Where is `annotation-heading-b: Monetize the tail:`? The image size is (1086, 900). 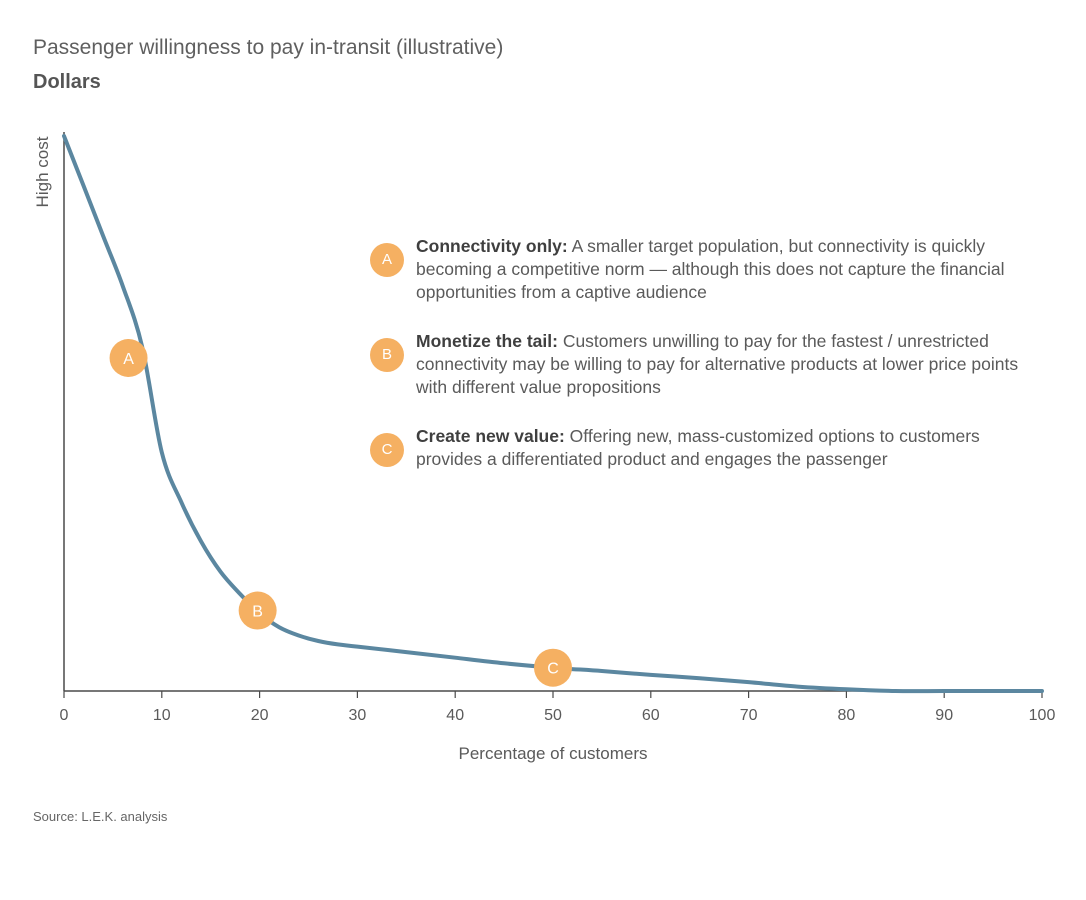
annotation-heading-b: Monetize the tail: is located at coordinates (487, 341).